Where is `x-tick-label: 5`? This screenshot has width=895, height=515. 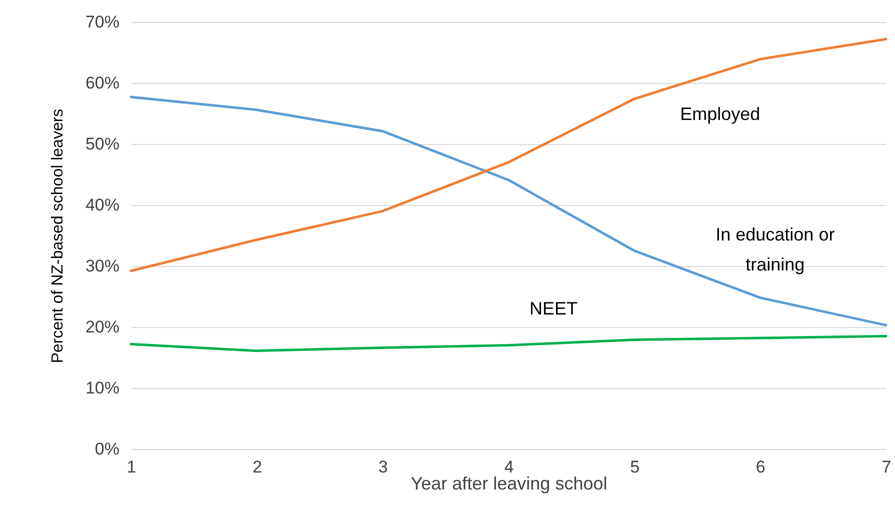
x-tick-label: 5 is located at coordinates (635, 467).